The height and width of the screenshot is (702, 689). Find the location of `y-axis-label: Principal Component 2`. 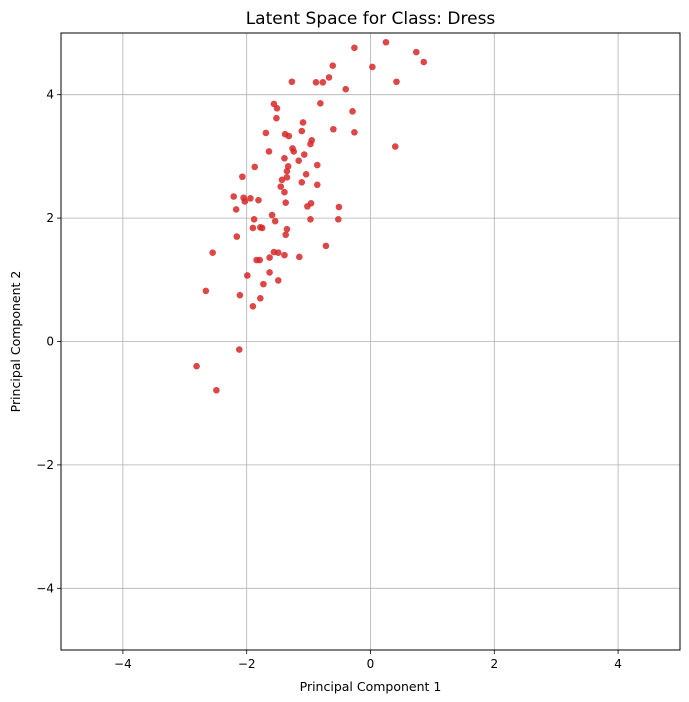

y-axis-label: Principal Component 2 is located at coordinates (15, 342).